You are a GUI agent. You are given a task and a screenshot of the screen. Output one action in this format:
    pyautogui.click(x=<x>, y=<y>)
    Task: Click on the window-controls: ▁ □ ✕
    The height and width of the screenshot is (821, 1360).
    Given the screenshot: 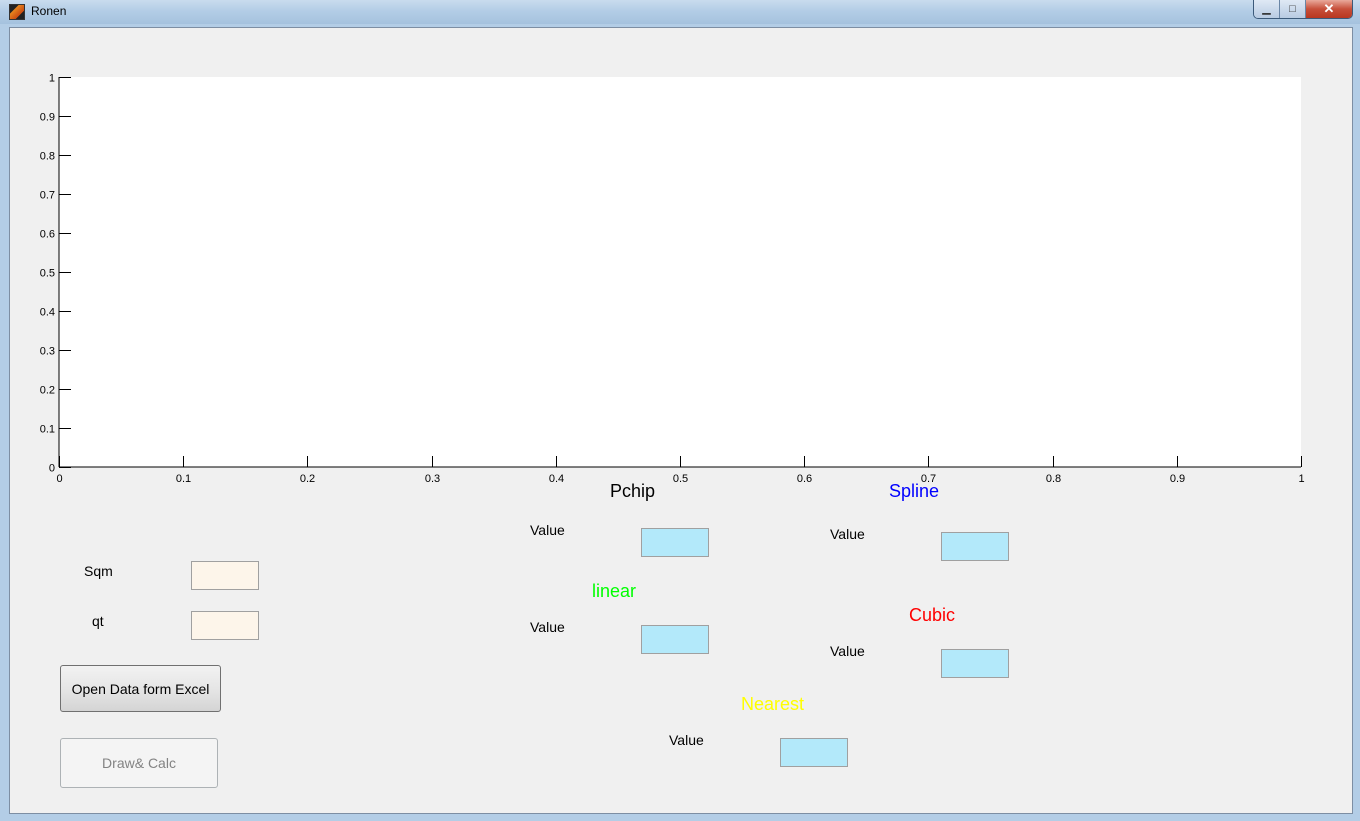 What is the action you would take?
    pyautogui.click(x=1303, y=9)
    